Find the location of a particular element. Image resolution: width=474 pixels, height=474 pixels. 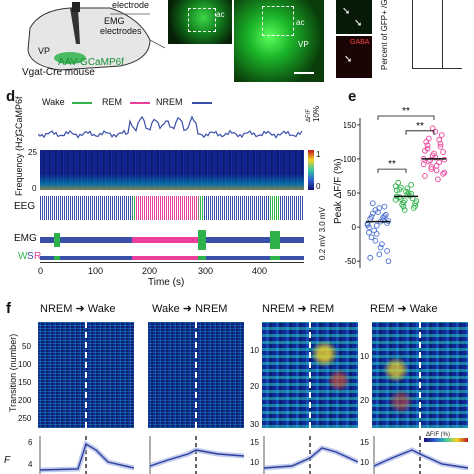

ac-label-1: ac is located at coordinates (220, 14).